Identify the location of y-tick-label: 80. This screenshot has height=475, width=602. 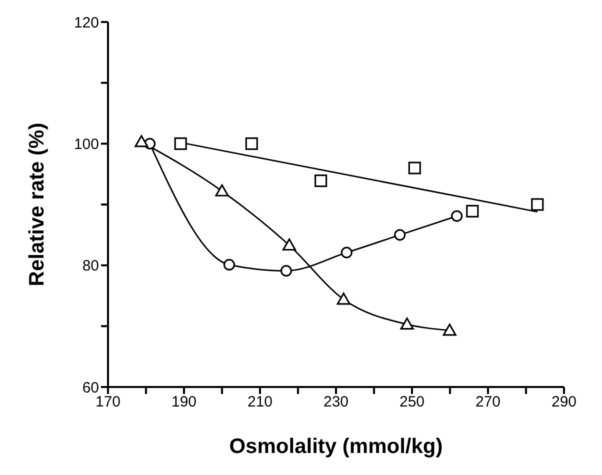
(90, 266).